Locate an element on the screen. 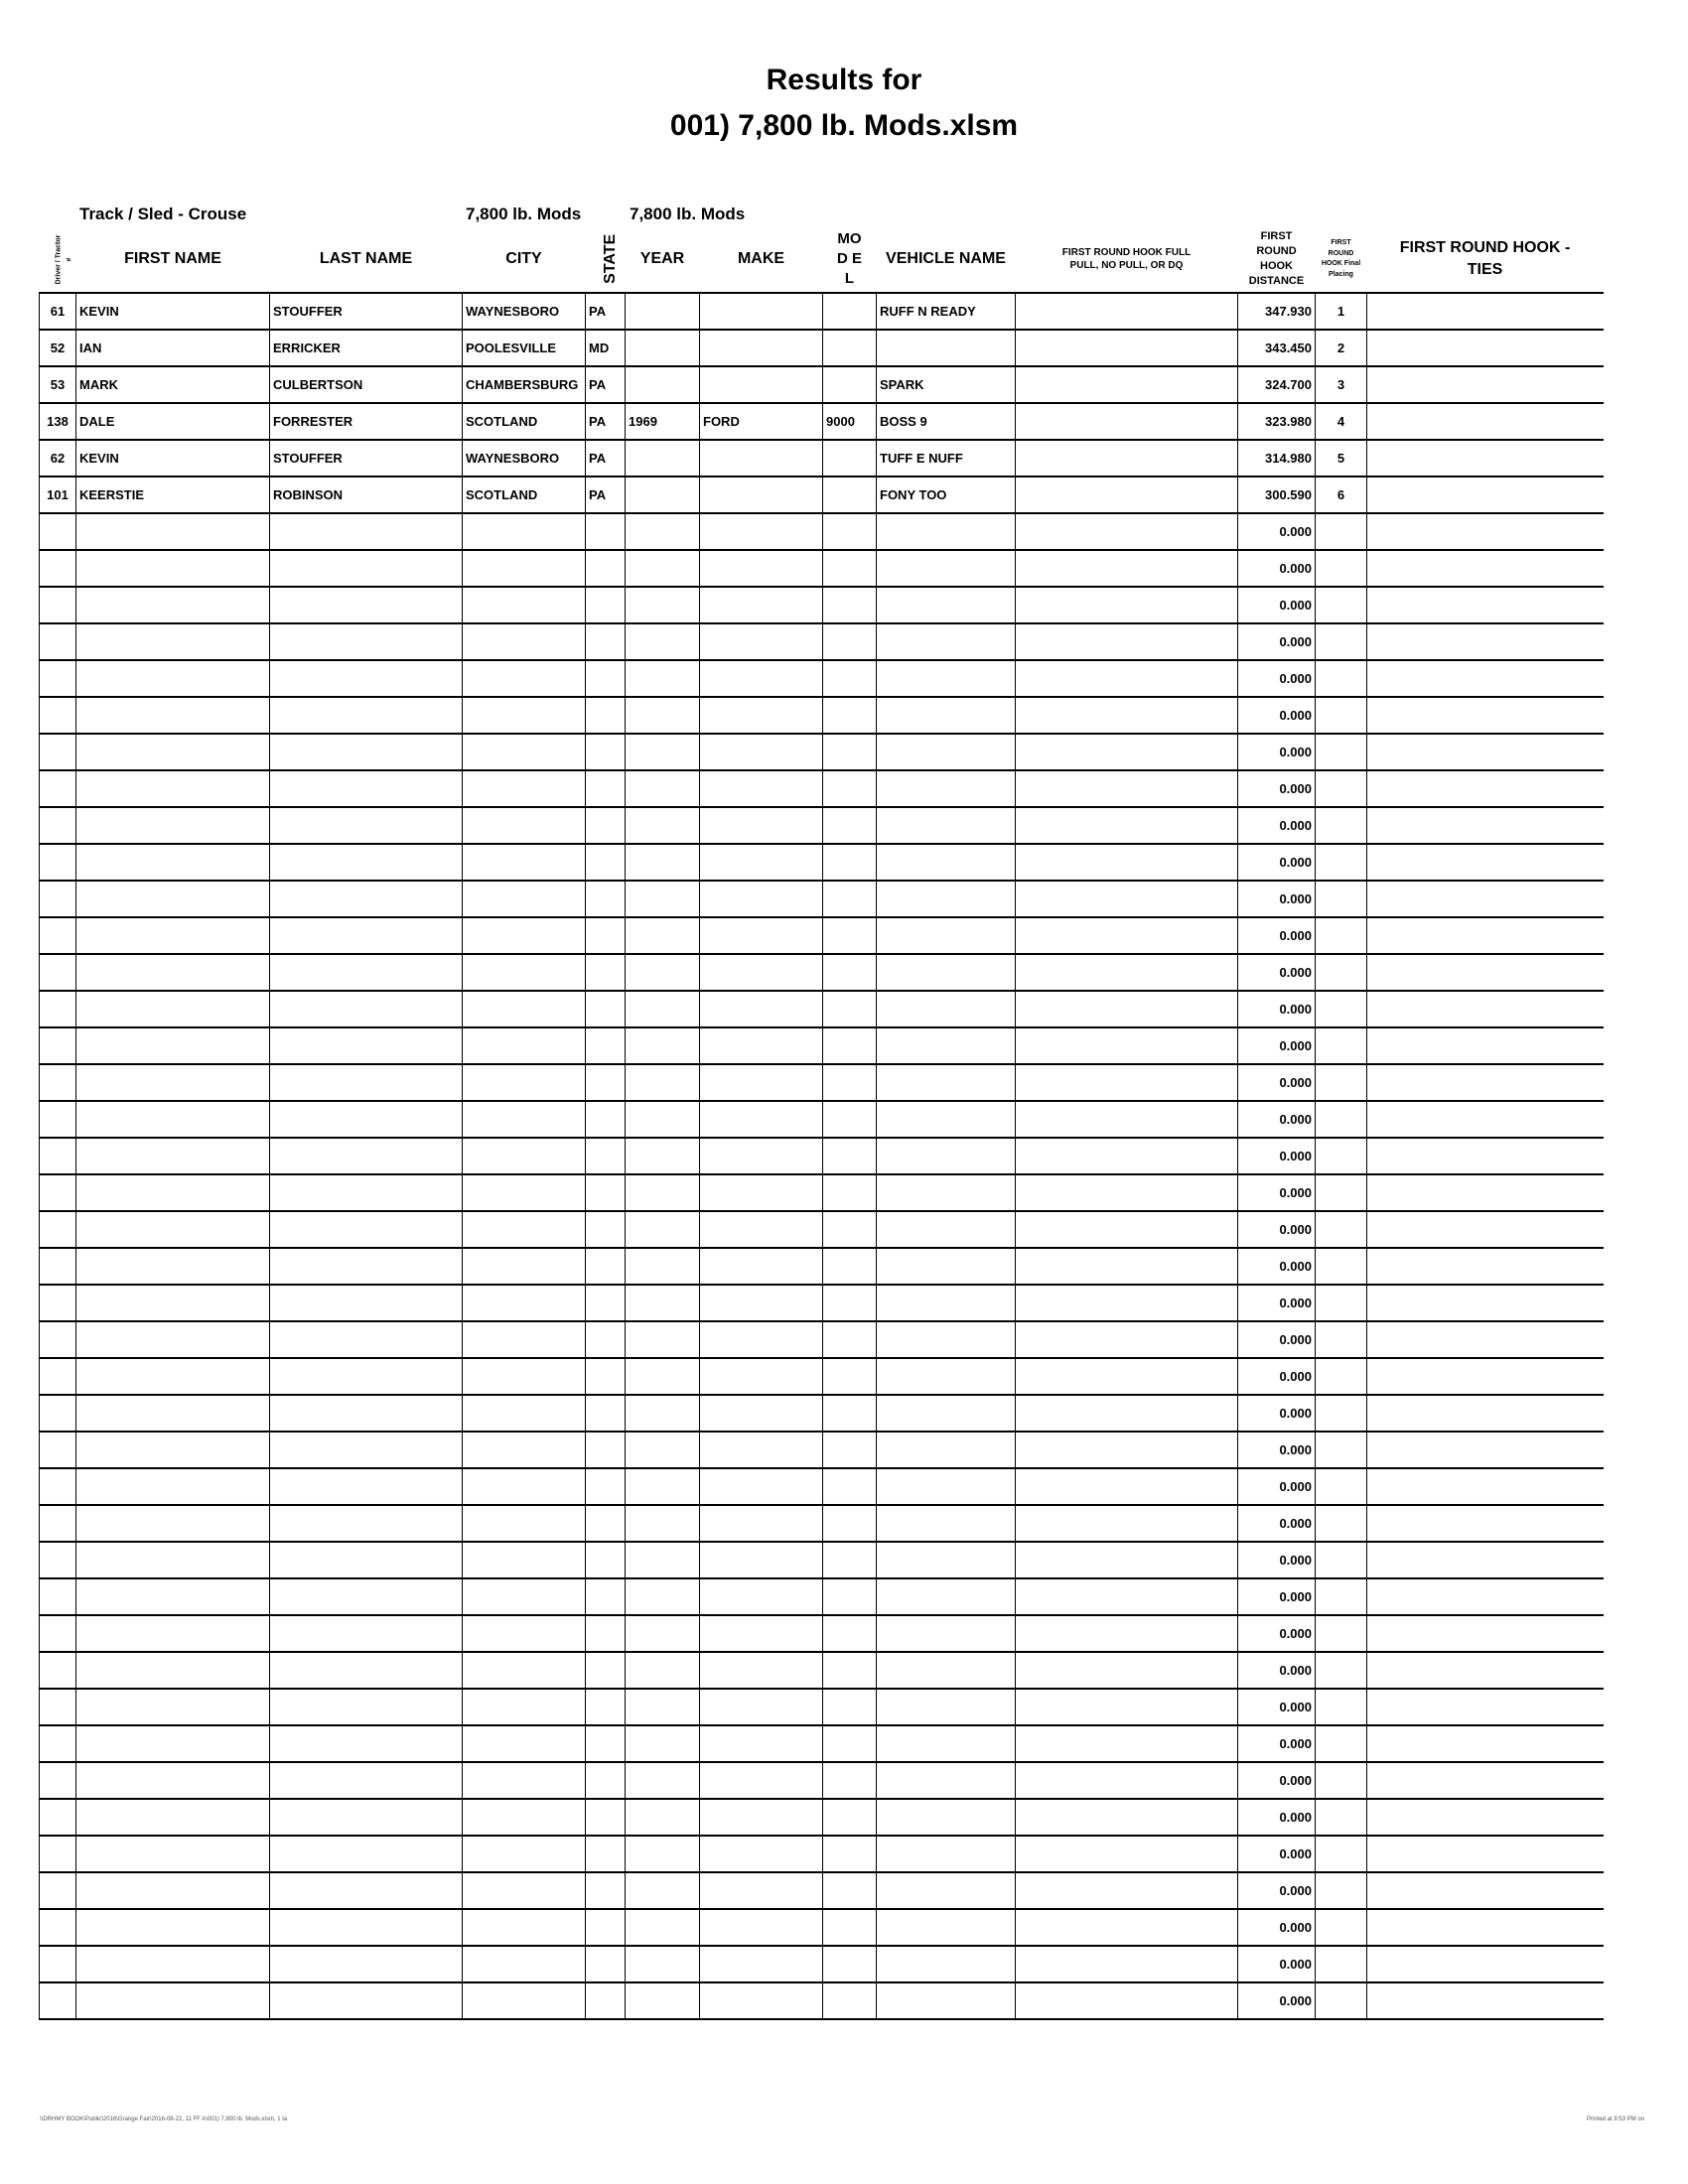 The width and height of the screenshot is (1688, 2184). cell-num: 101 is located at coordinates (57, 495).